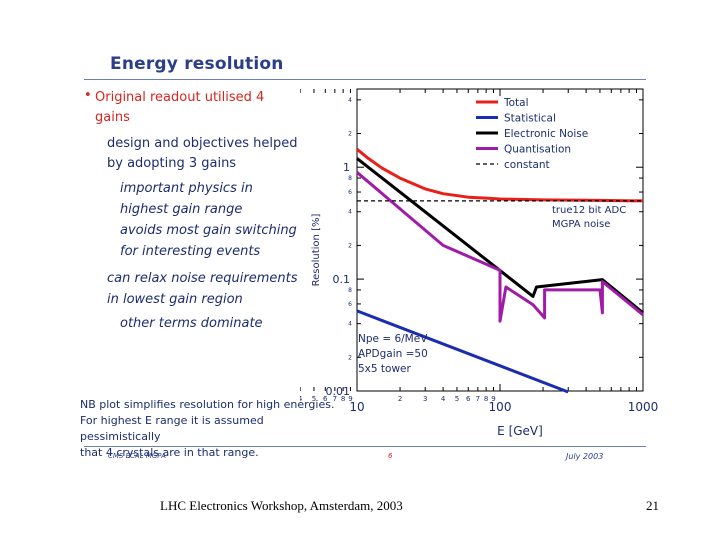 This screenshot has height=540, width=720. I want to click on bullet-readout: Original readout utilised 4 gains, so click(180, 107).